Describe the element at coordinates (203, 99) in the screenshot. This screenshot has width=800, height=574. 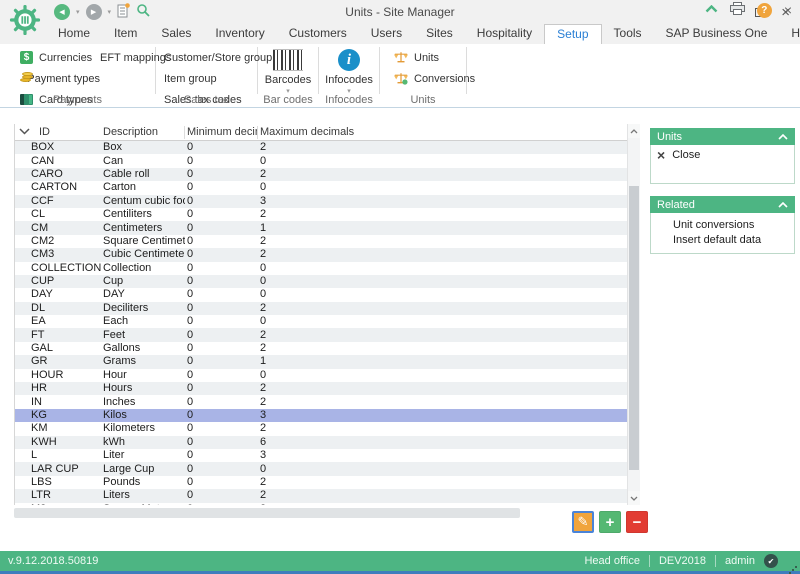
I see `ribbon-item-sales-tax-codes: Sales tax codes` at that location.